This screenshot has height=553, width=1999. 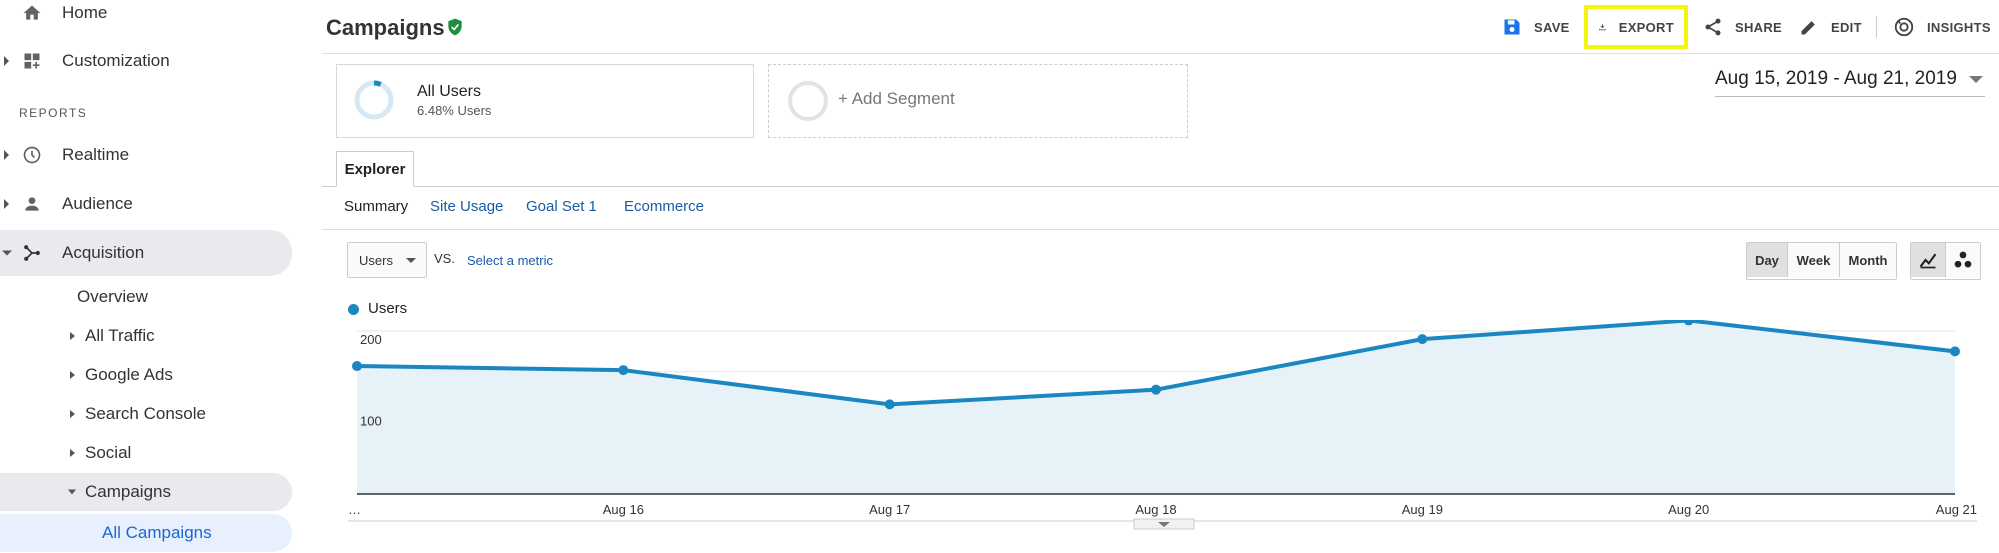 What do you see at coordinates (157, 532) in the screenshot?
I see `nav-all-campaigns-label: All Campaigns` at bounding box center [157, 532].